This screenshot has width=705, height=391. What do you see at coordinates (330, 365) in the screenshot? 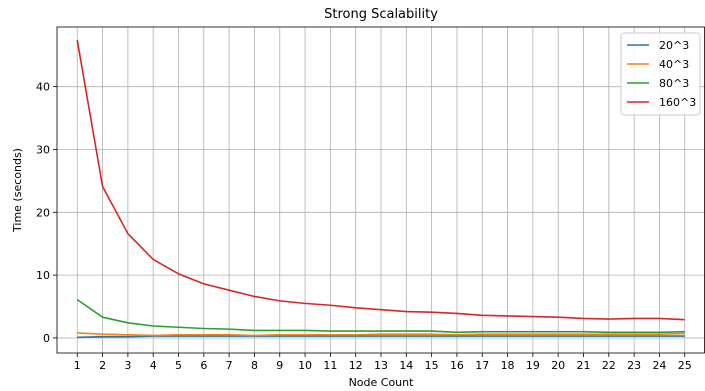
I see `x-tick-label: 11` at bounding box center [330, 365].